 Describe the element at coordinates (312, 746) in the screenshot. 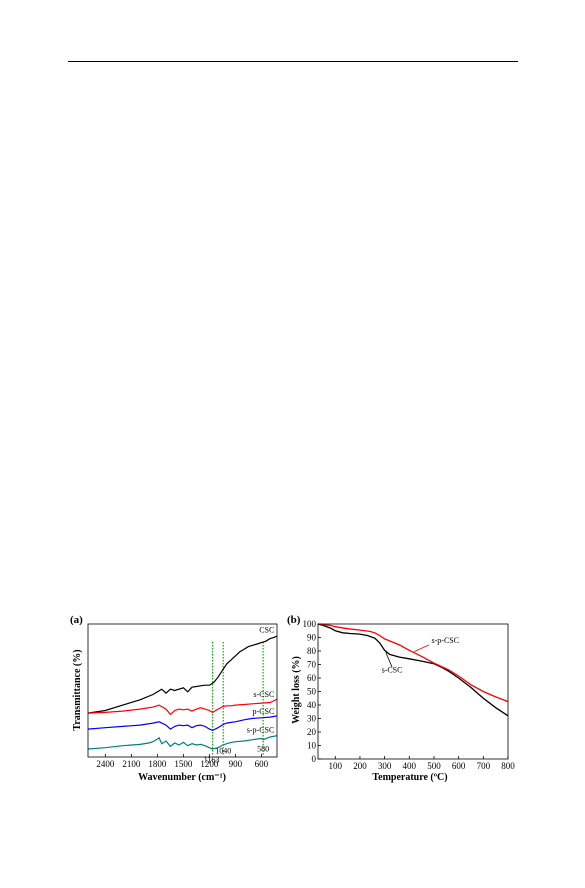

I see `y-tick-label: 10` at that location.